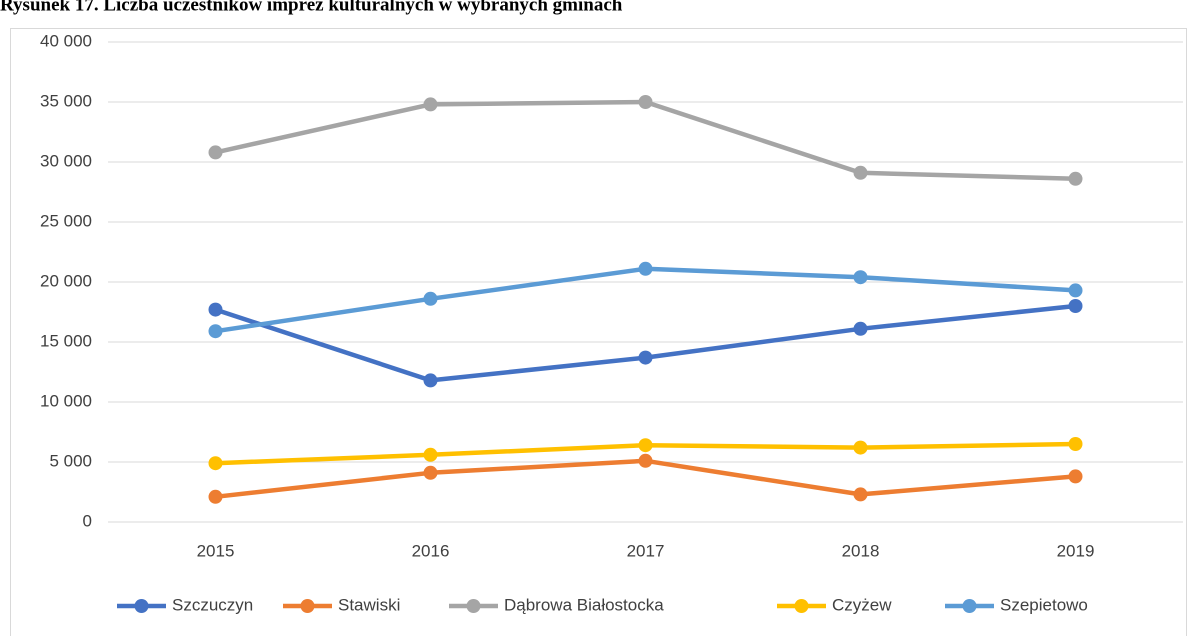 Image resolution: width=1197 pixels, height=636 pixels. Describe the element at coordinates (87, 520) in the screenshot. I see `y-tick-label: 0` at that location.